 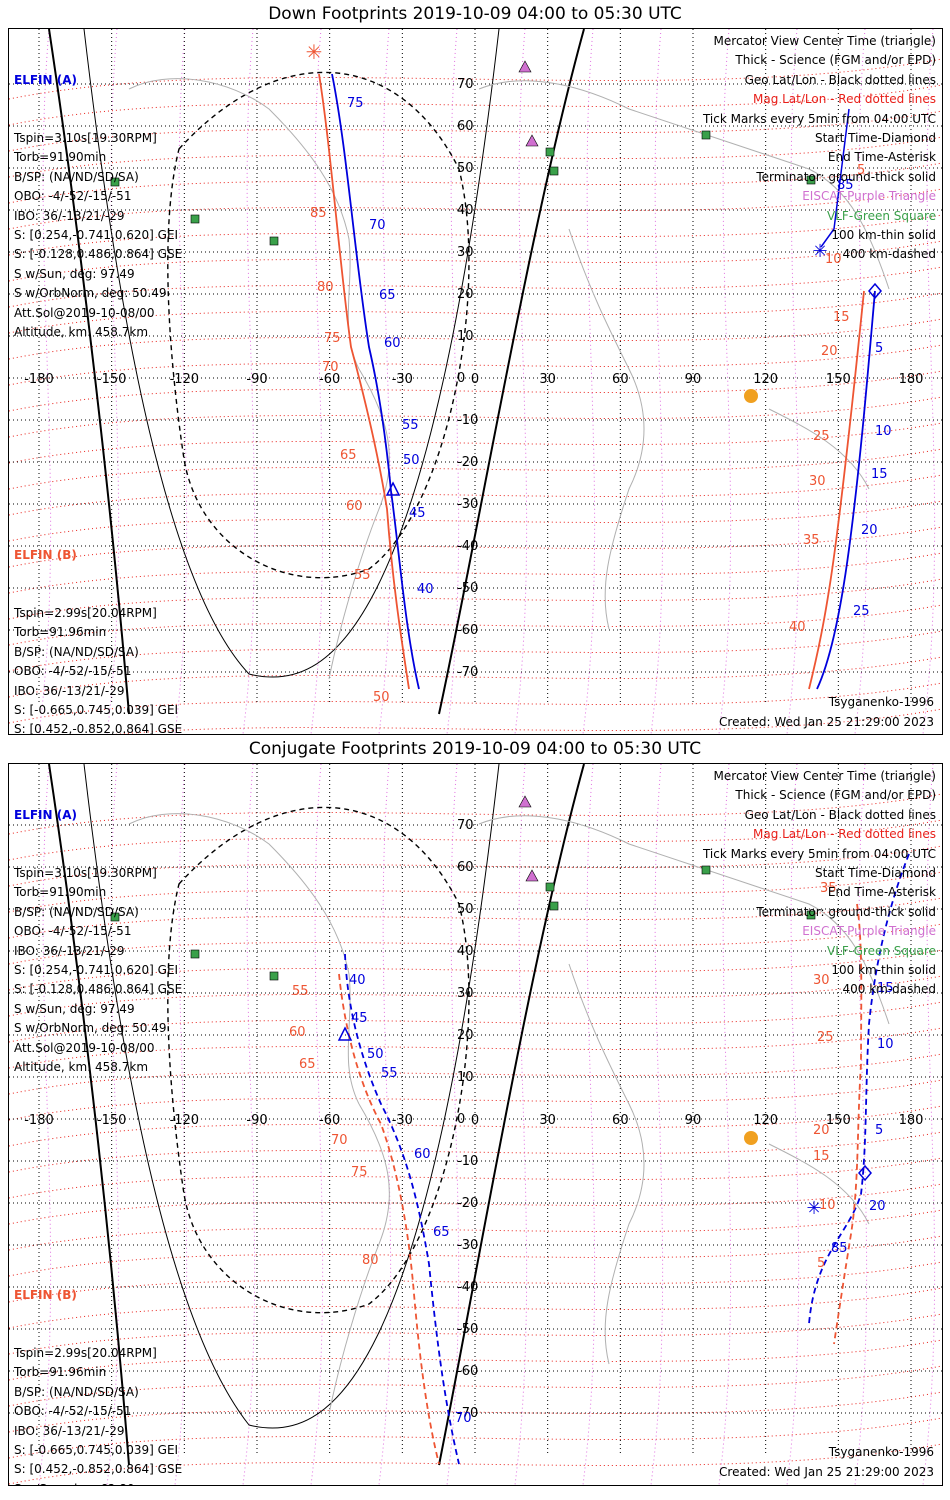 What do you see at coordinates (362, 575) in the screenshot?
I see `elfin-b-tick-label: 55` at bounding box center [362, 575].